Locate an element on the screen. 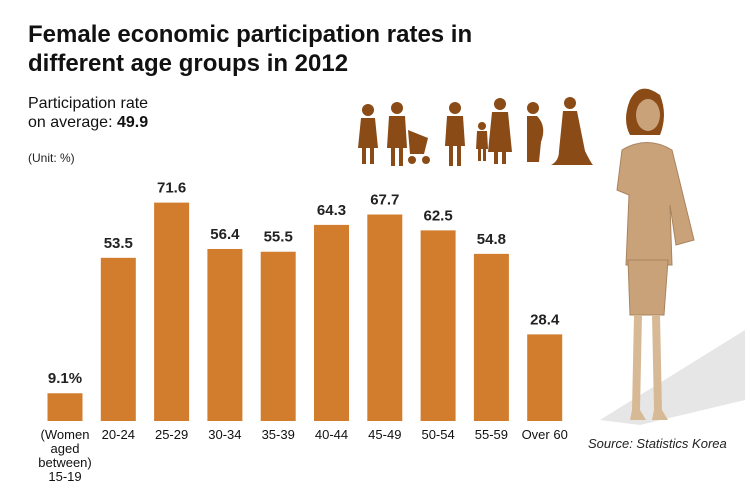  x-tick-label: 25-29 is located at coordinates (171, 434).